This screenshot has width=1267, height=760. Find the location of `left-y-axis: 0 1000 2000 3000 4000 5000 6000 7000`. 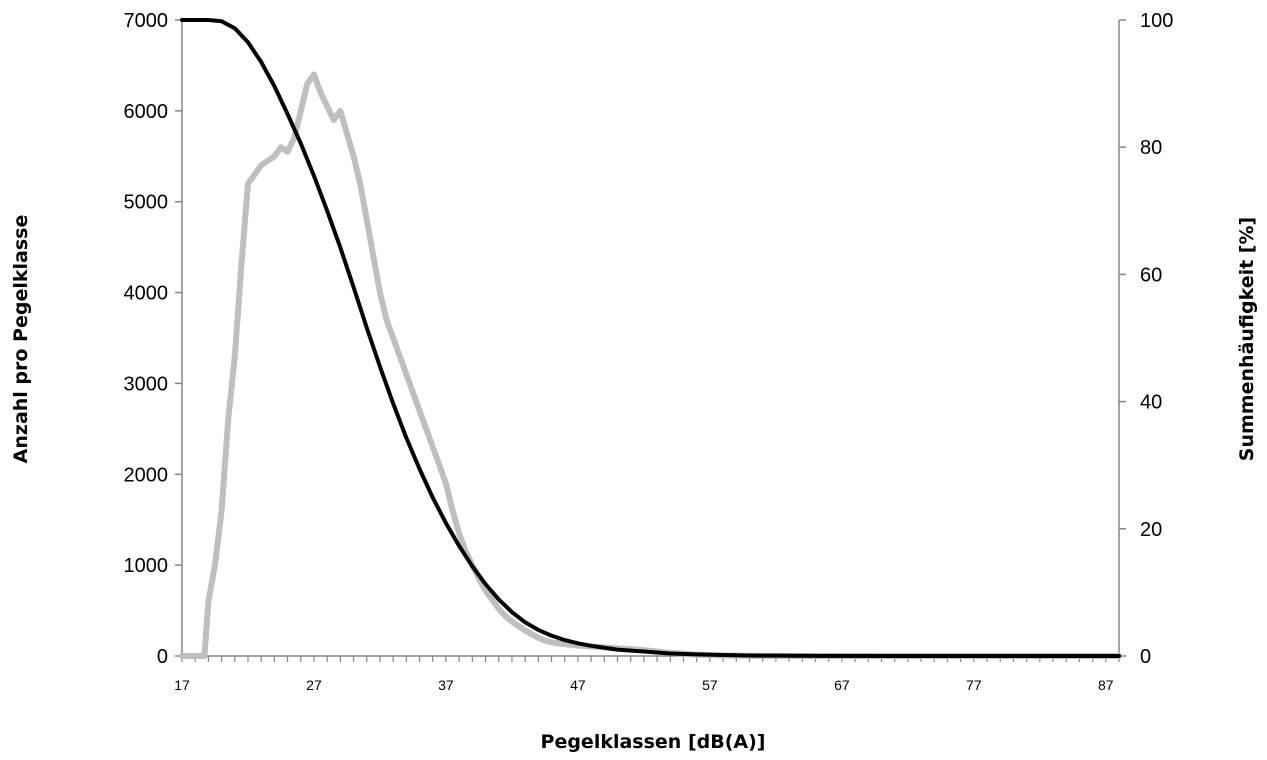

left-y-axis: 0 1000 2000 3000 4000 5000 6000 7000 is located at coordinates (153, 339).